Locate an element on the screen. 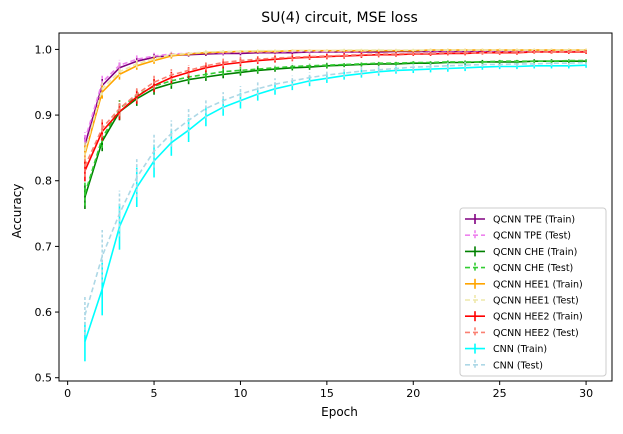  y-tick-label: 0.6 is located at coordinates (44, 312).